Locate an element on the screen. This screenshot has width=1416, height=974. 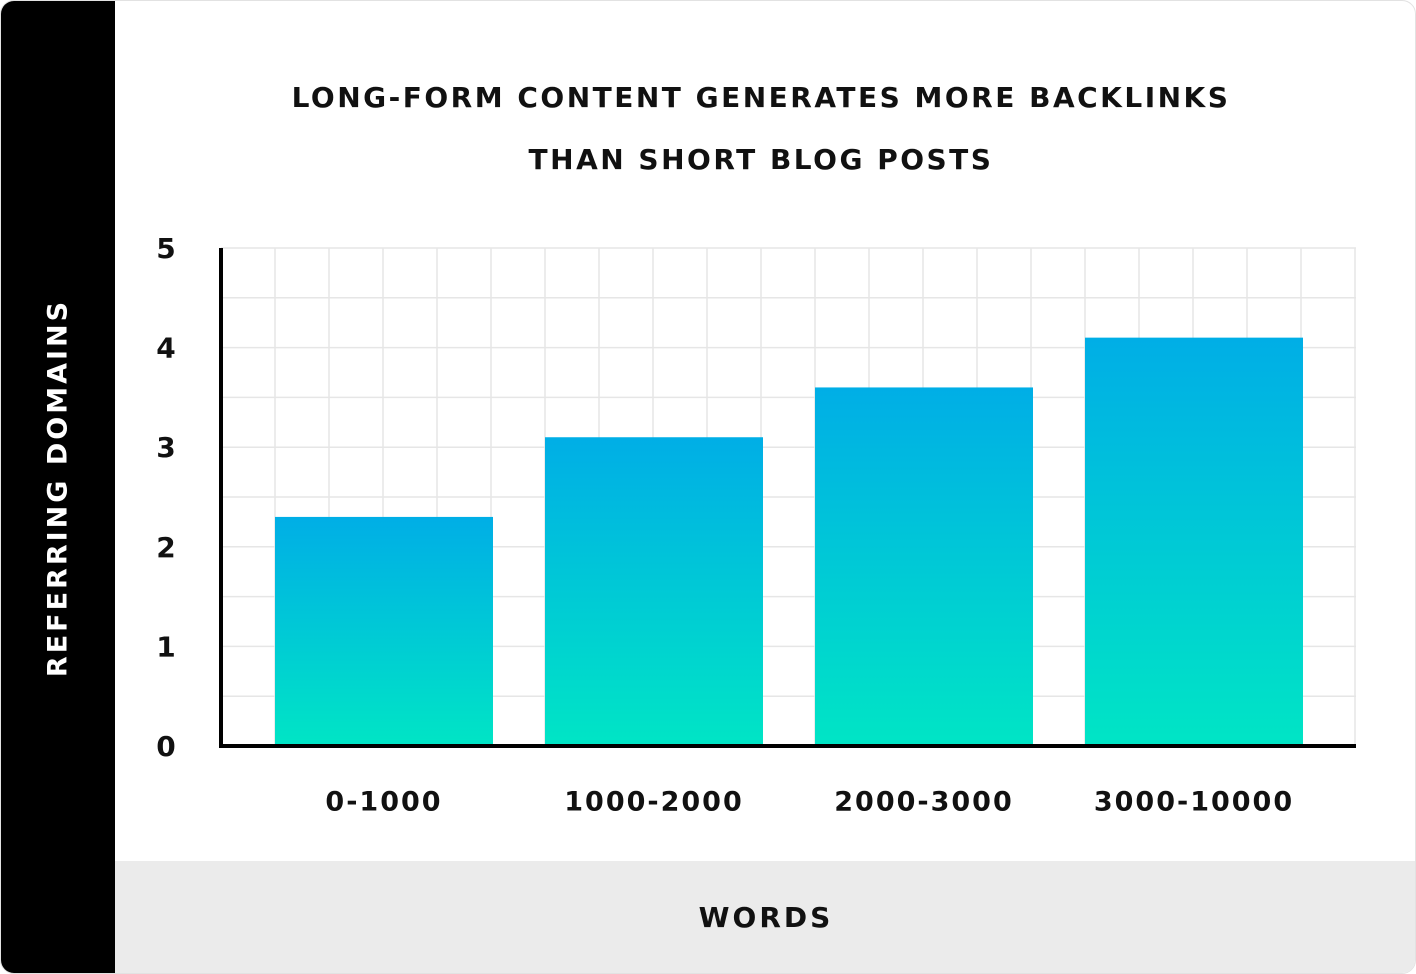
y-tick-label: 0 is located at coordinates (165, 746).